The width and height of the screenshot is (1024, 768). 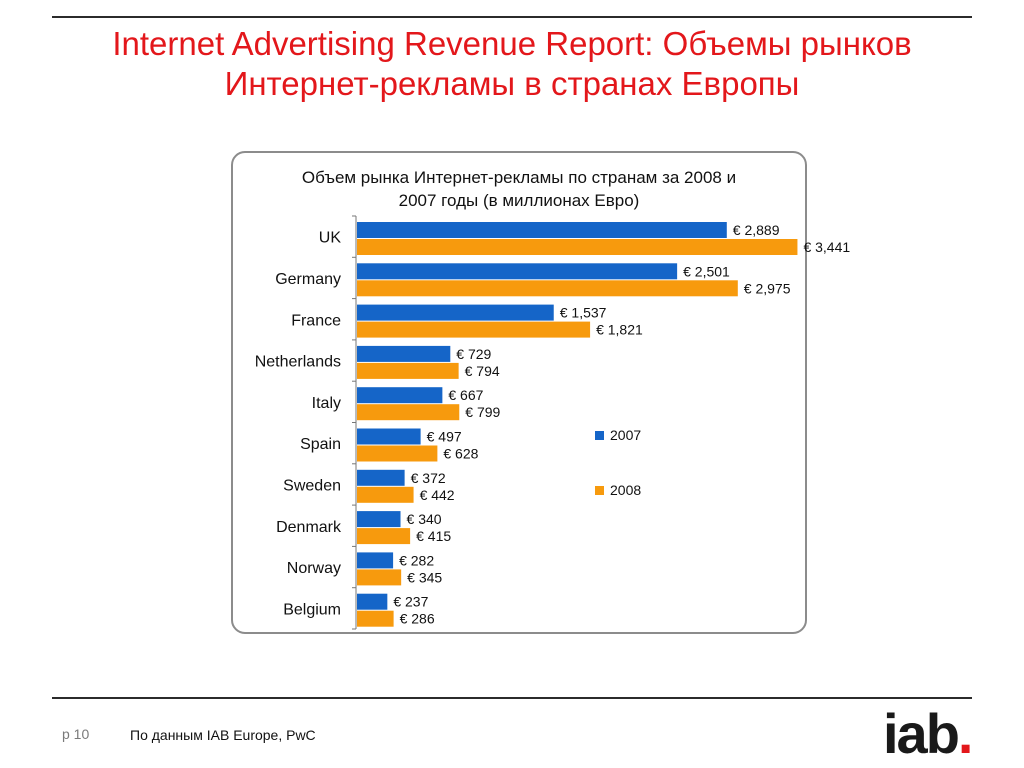 I want to click on data-label-2008: € 628, so click(x=460, y=454).